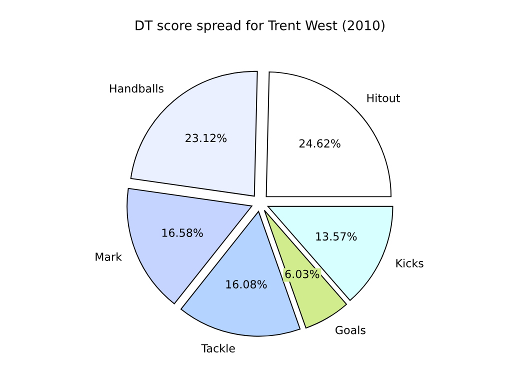 This screenshot has height=390, width=520. Describe the element at coordinates (410, 263) in the screenshot. I see `slice-label: Kicks` at that location.